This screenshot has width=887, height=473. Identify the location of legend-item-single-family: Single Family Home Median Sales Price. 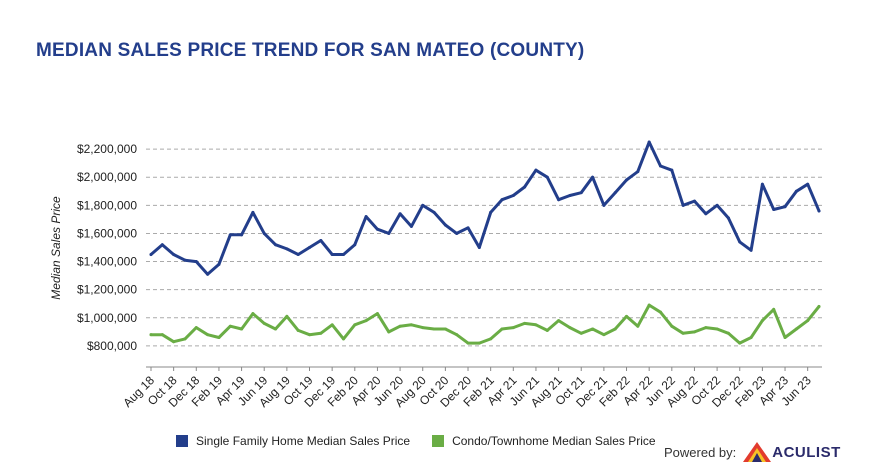
(293, 441).